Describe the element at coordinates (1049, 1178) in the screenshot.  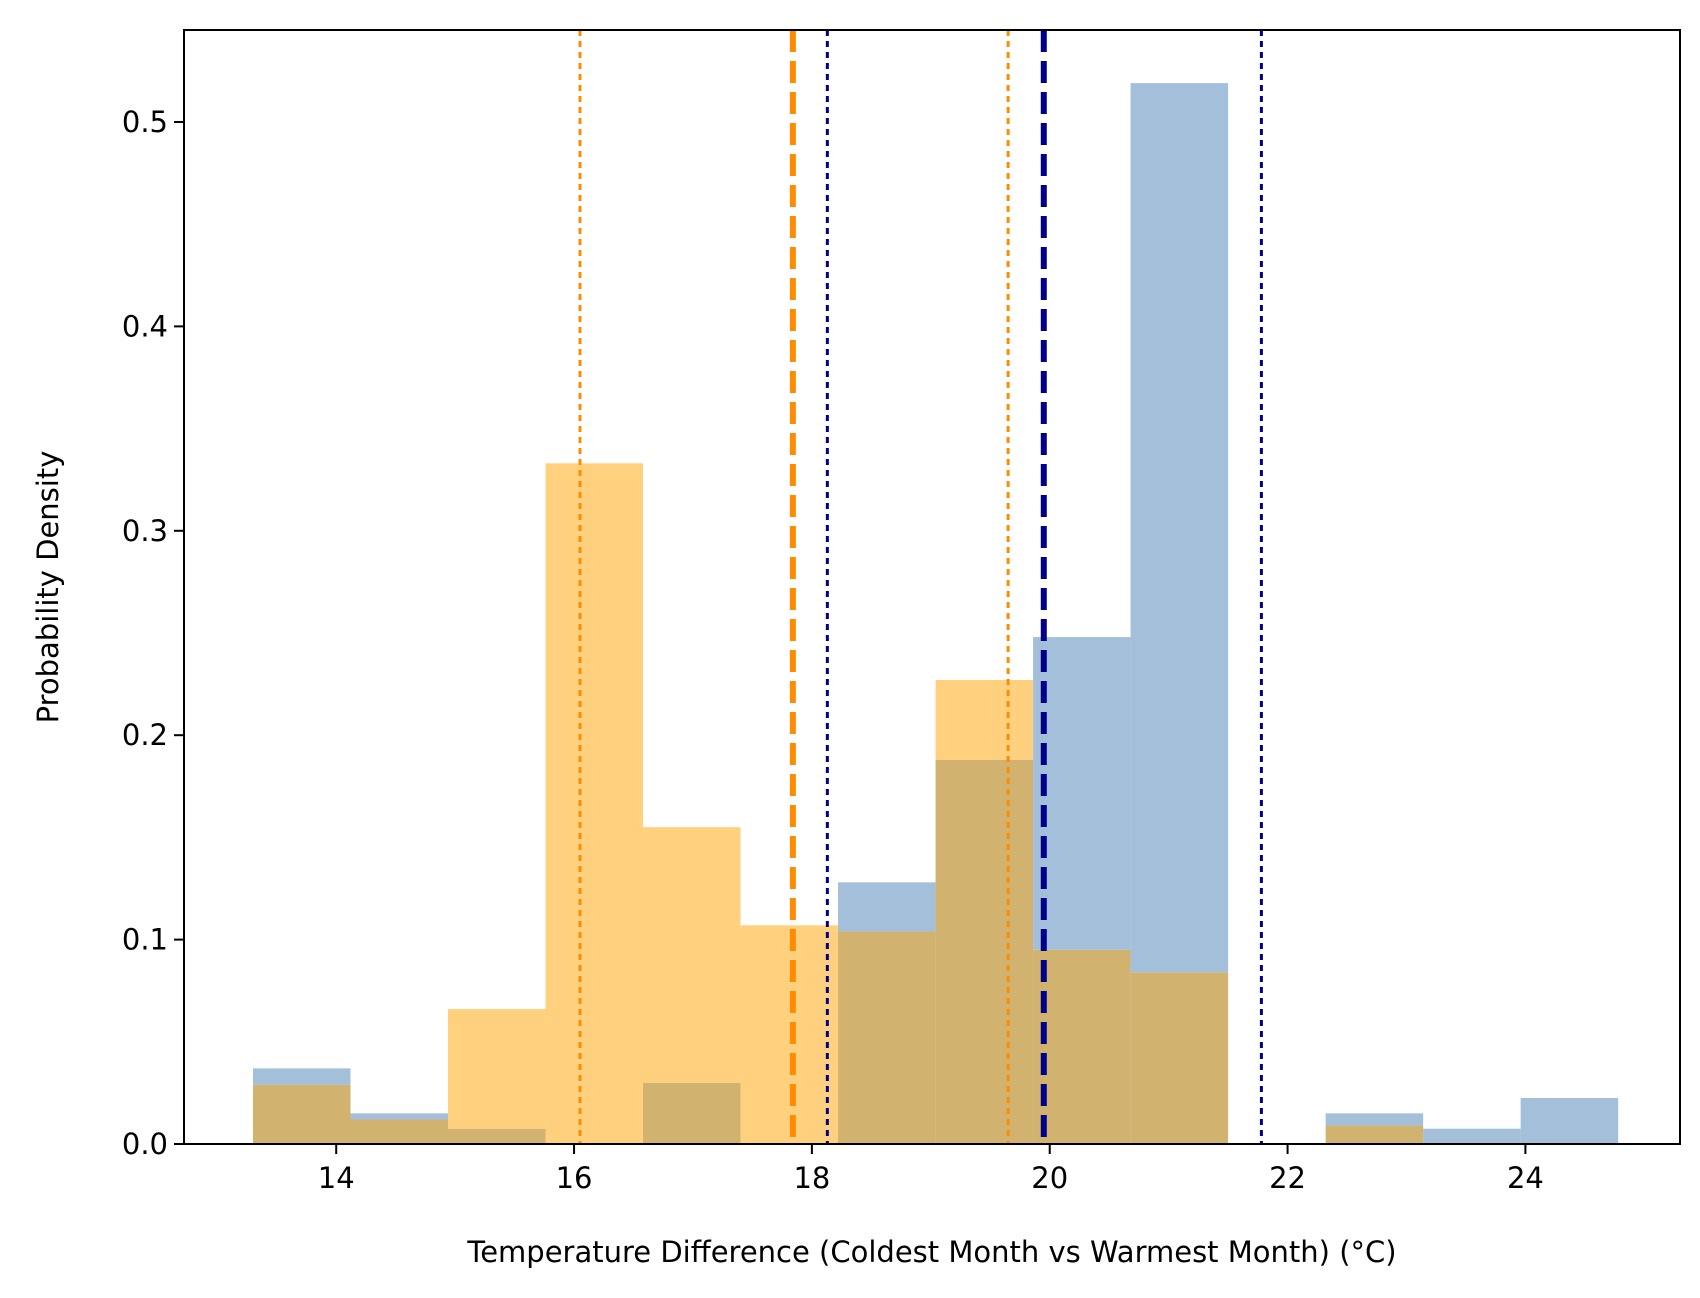
I see `x-tick-label: 20` at that location.